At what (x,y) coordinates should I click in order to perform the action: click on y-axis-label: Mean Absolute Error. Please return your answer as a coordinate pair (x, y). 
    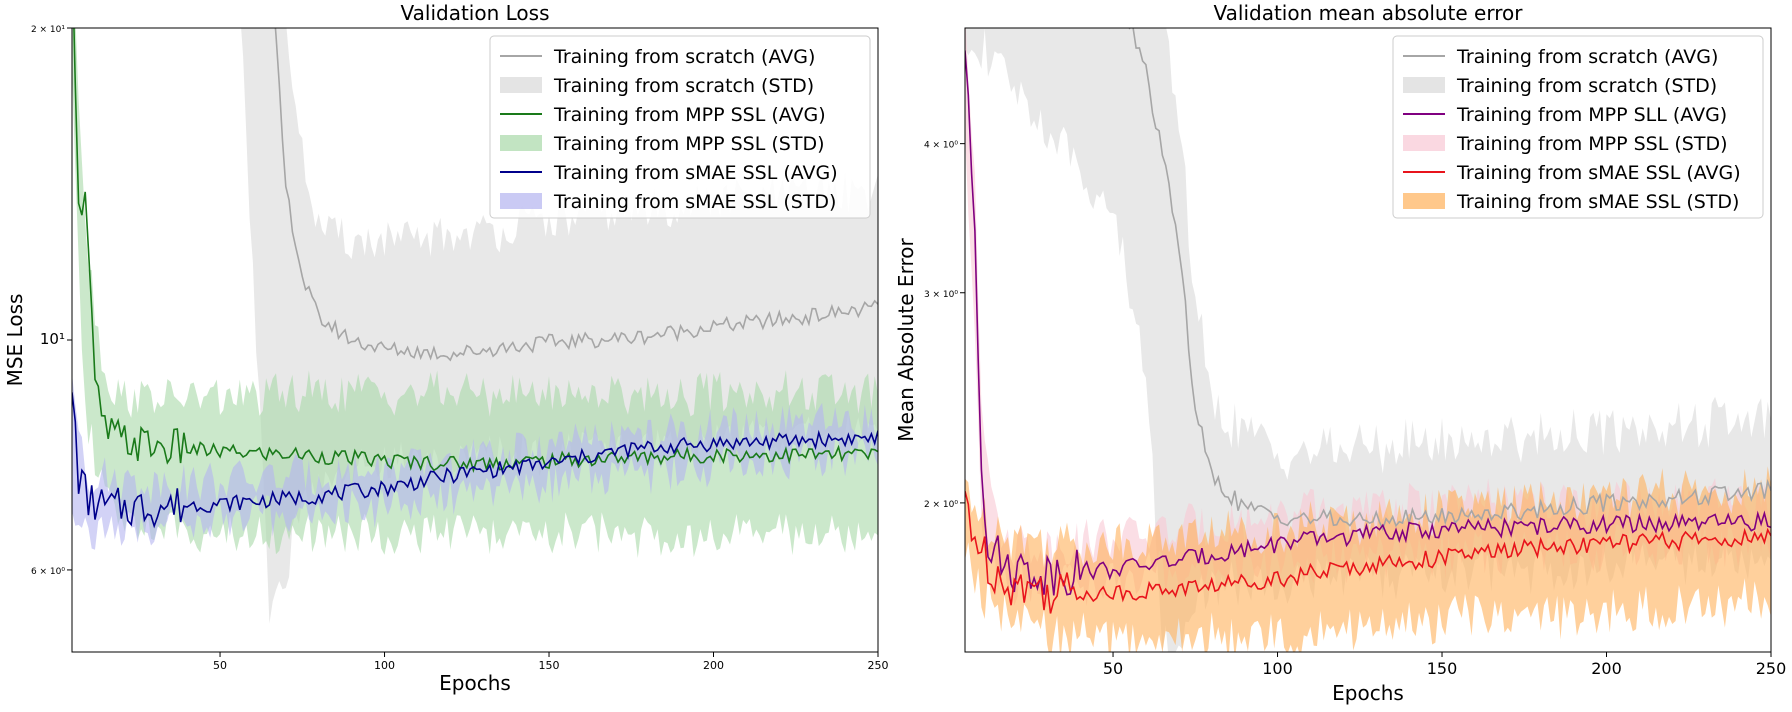
    Looking at the image, I should click on (906, 340).